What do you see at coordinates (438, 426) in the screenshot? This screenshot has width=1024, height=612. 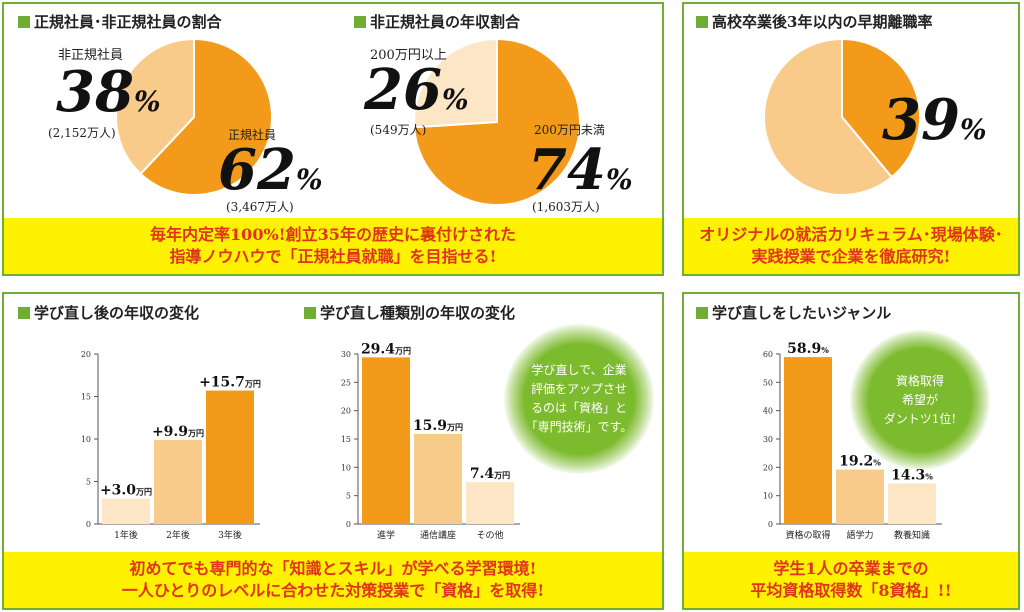 I see `bar-value-label: 15.9万円` at bounding box center [438, 426].